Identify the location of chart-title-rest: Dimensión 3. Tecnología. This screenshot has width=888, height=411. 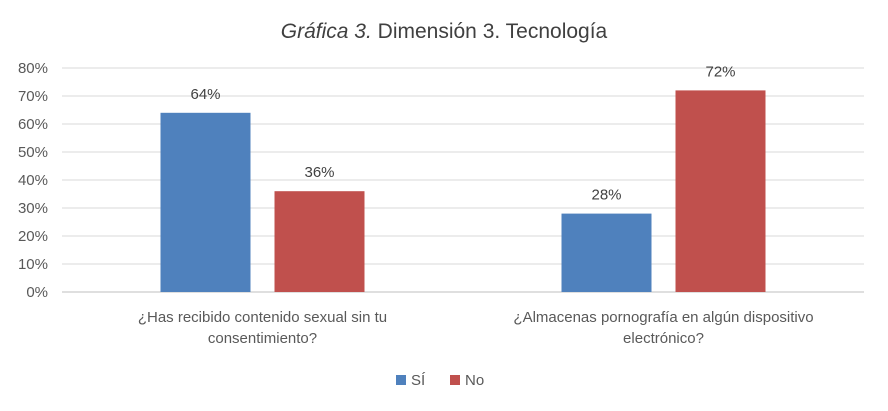
(490, 31).